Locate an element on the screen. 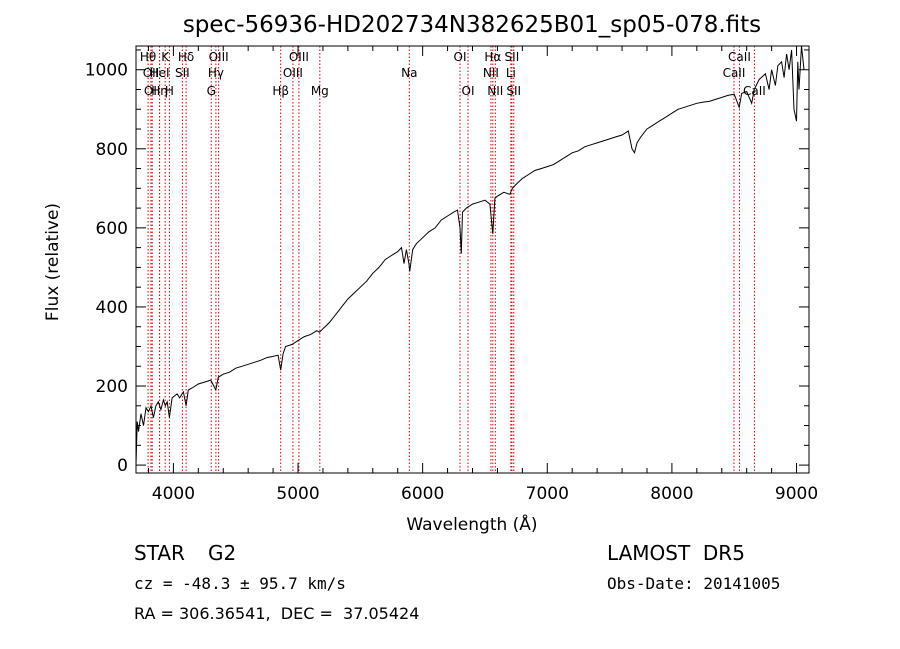 This screenshot has width=900, height=649. x-tick-label: 4000 is located at coordinates (173, 494).